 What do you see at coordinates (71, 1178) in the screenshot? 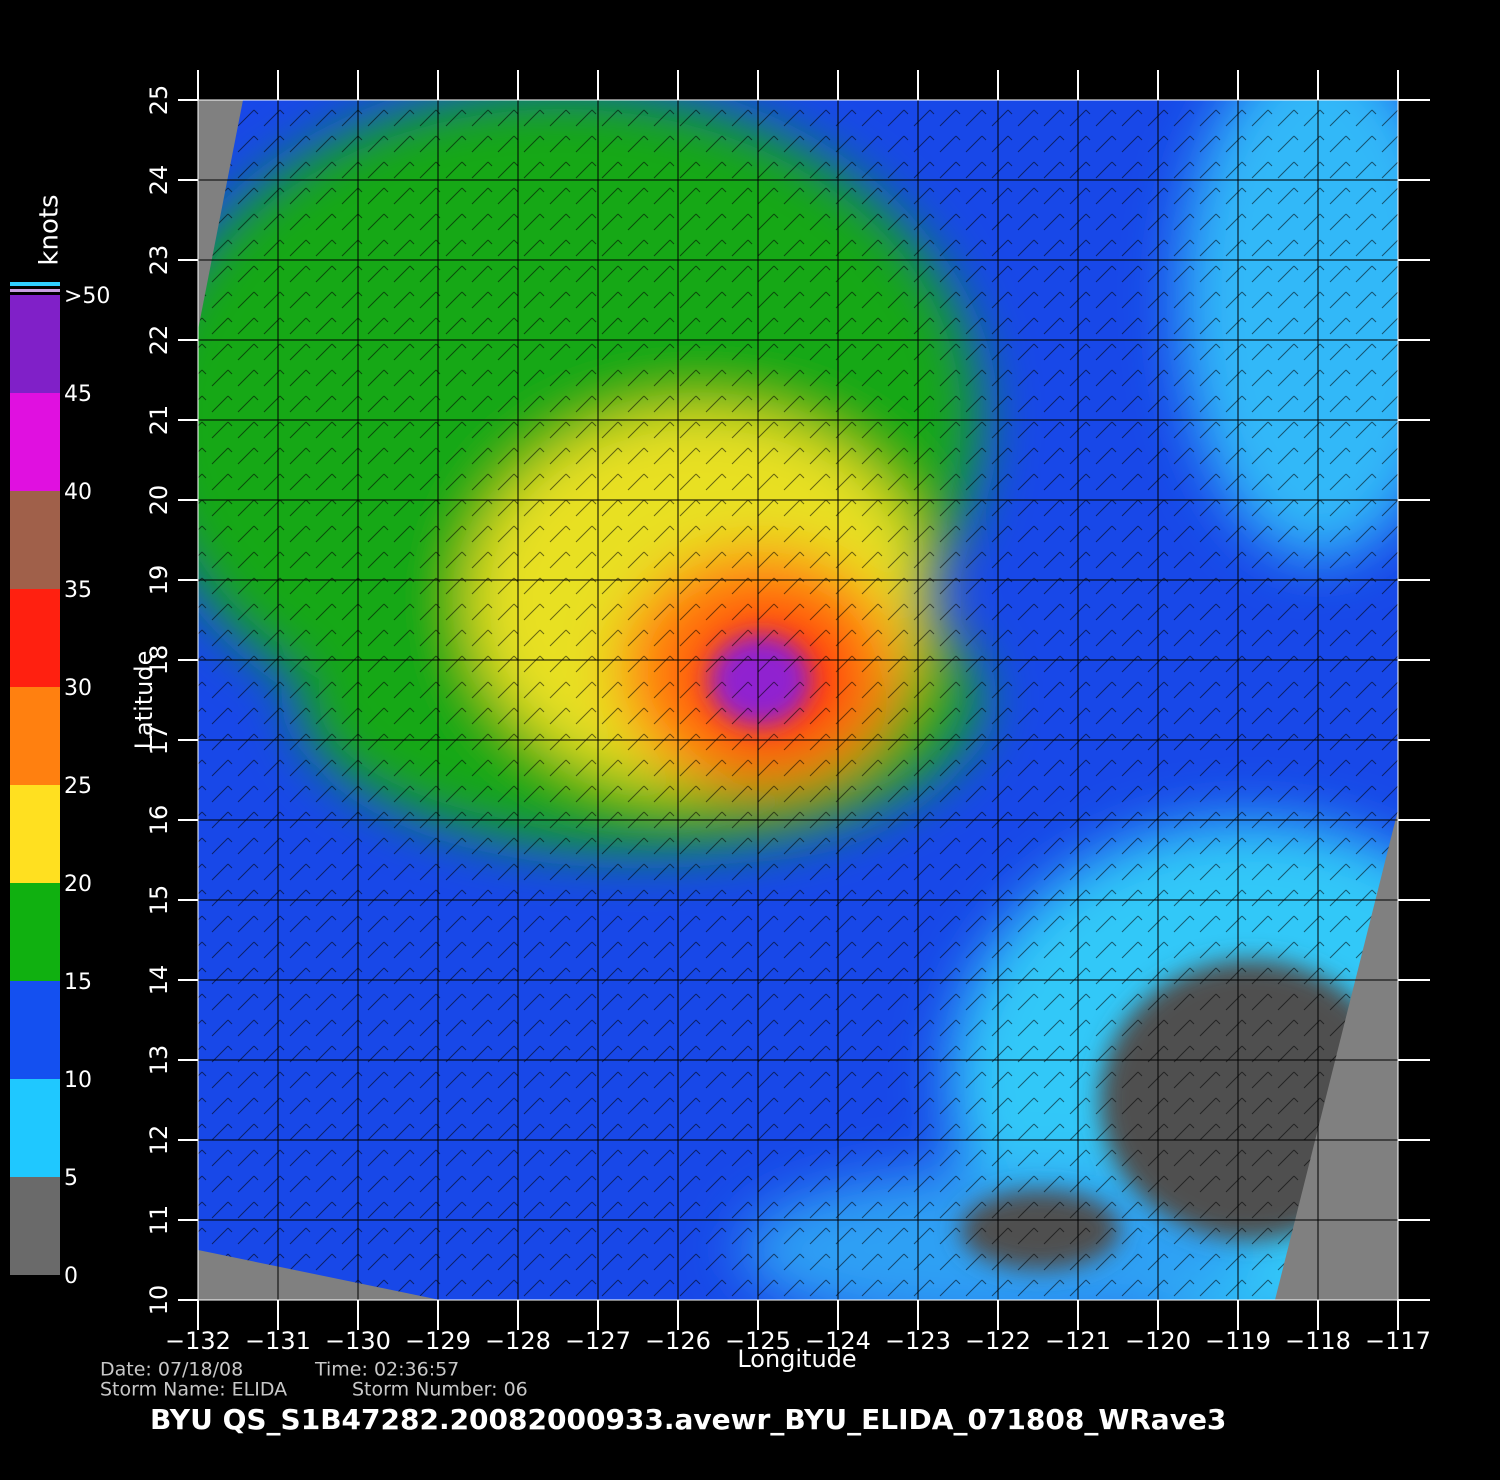
I see `colorbar-tick-label: 5` at bounding box center [71, 1178].